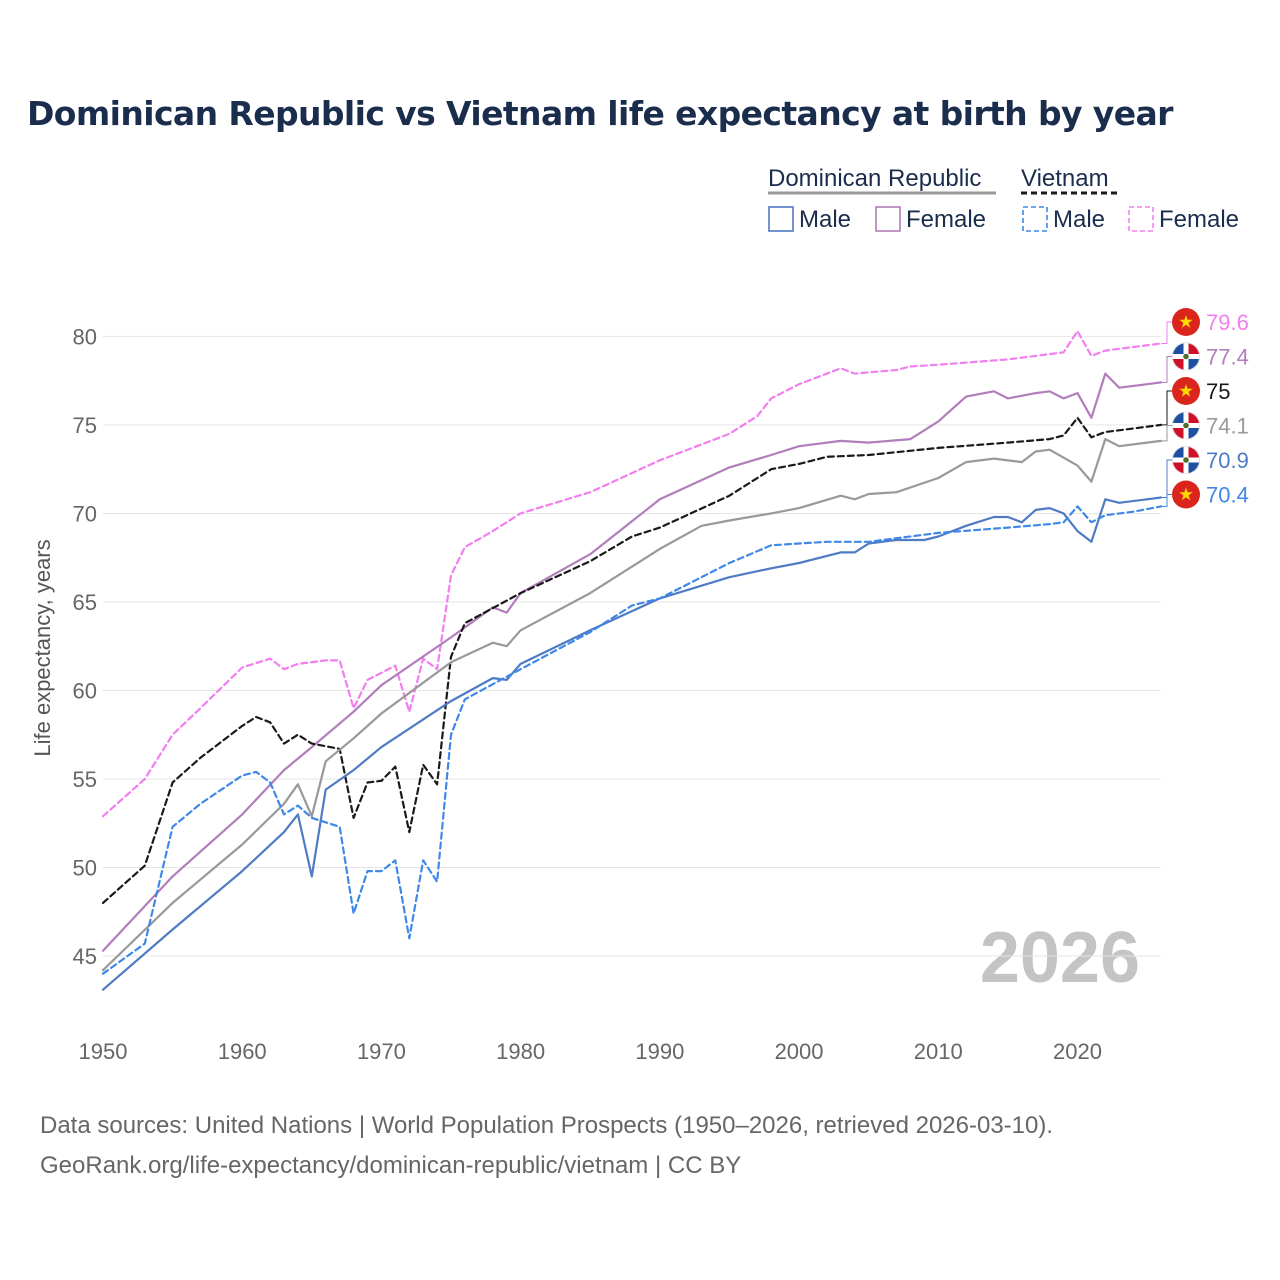  What do you see at coordinates (1079, 219) in the screenshot?
I see `legend-label-vn-male: Male` at bounding box center [1079, 219].